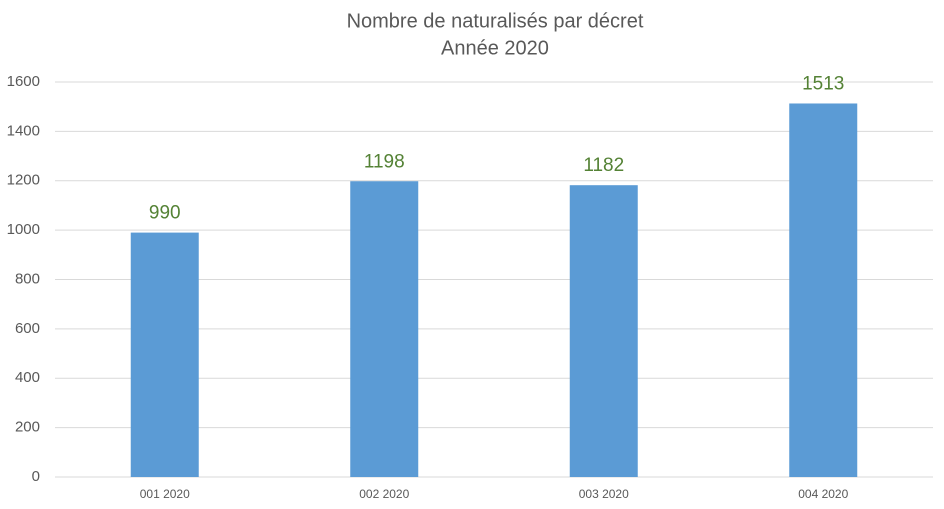  What do you see at coordinates (384, 161) in the screenshot?
I see `value-label: 1198` at bounding box center [384, 161].